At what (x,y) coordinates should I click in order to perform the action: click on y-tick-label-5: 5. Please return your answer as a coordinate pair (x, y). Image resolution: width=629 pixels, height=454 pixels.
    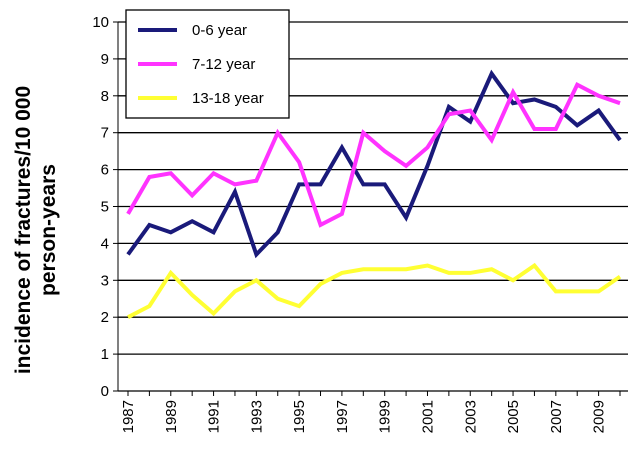
    Looking at the image, I should click on (105, 207).